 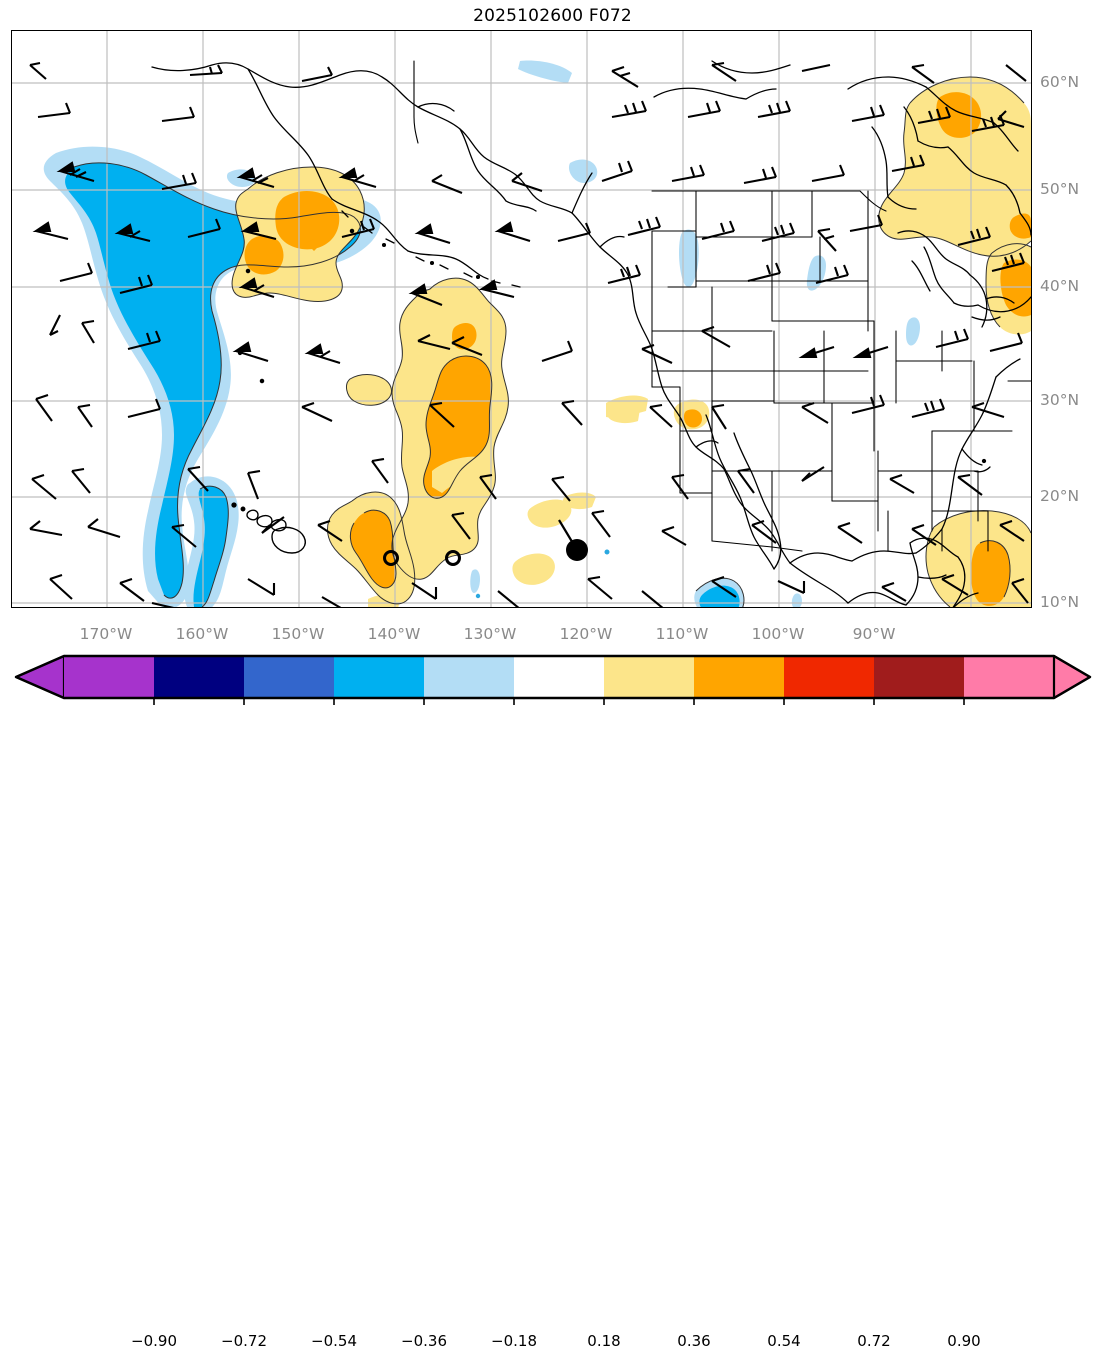 What do you see at coordinates (457, 427) in the screenshot?
I see `shade-pos-cpac-inner` at bounding box center [457, 427].